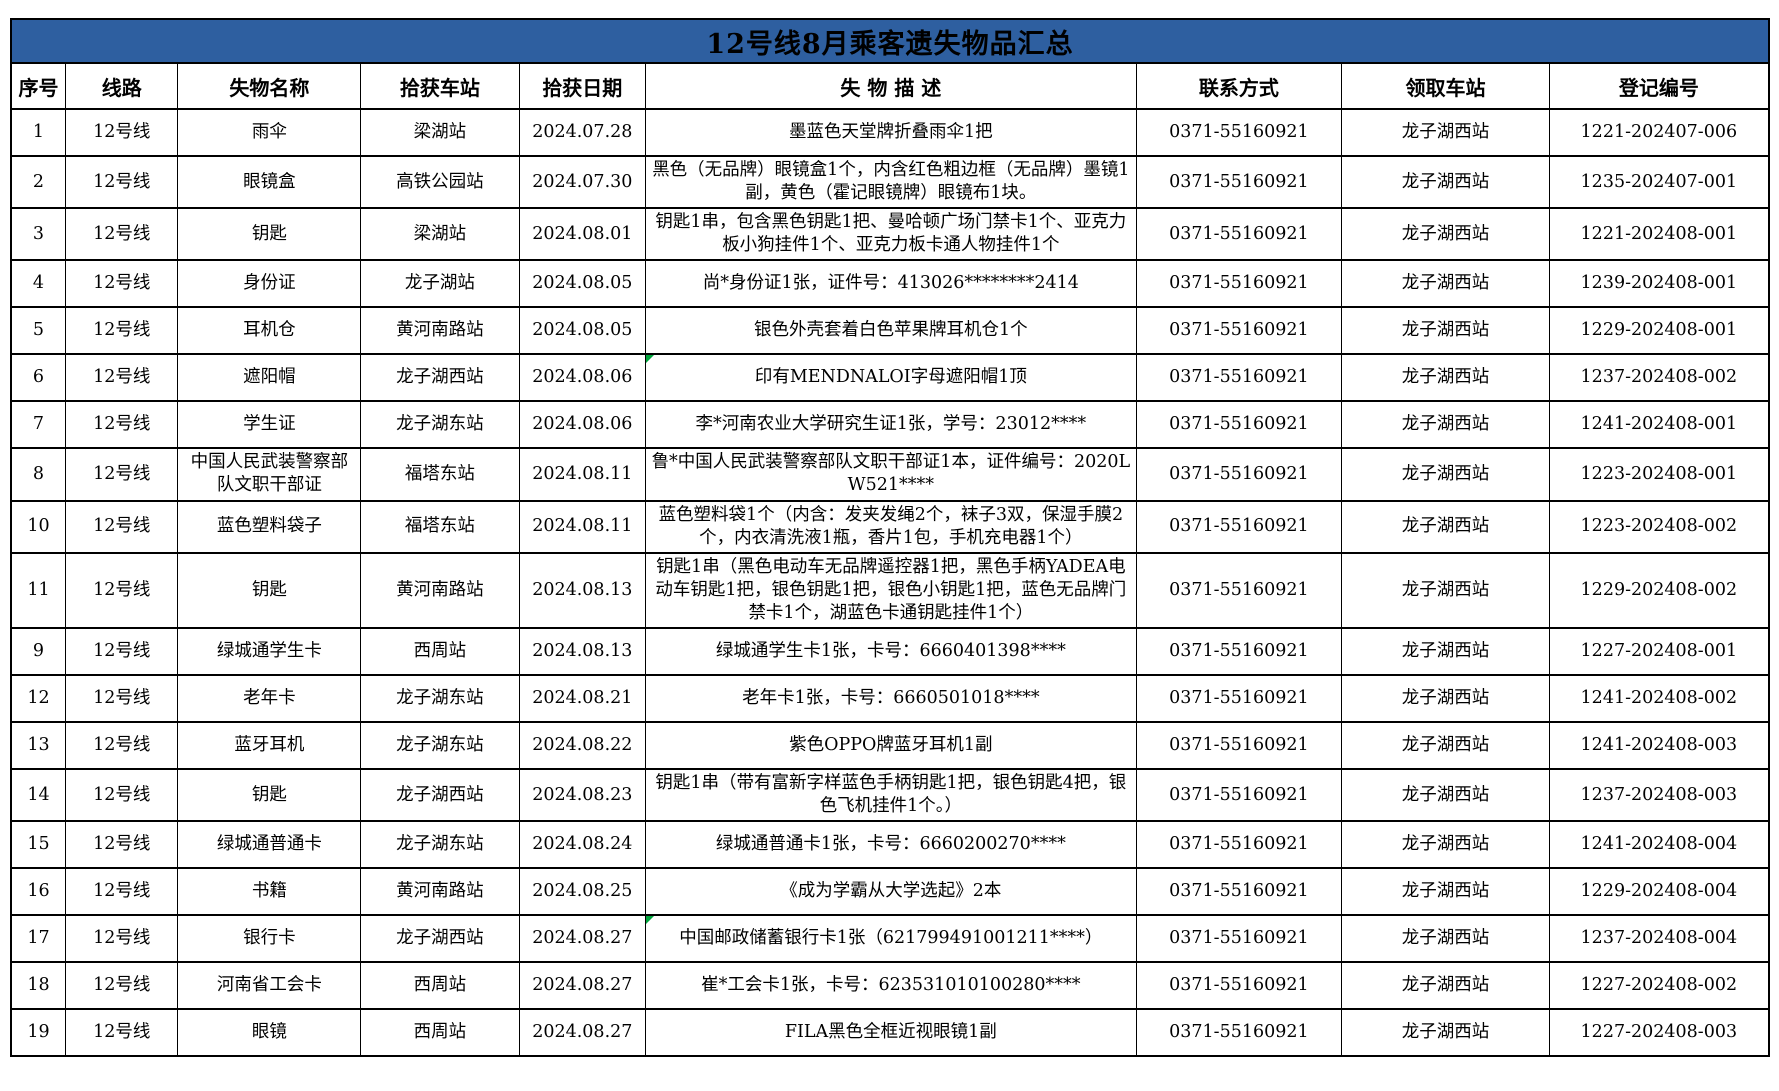 This screenshot has width=1779, height=1091. I want to click on cell-description: 银色外壳套着白色苹果牌耳机仓1个, so click(891, 331).